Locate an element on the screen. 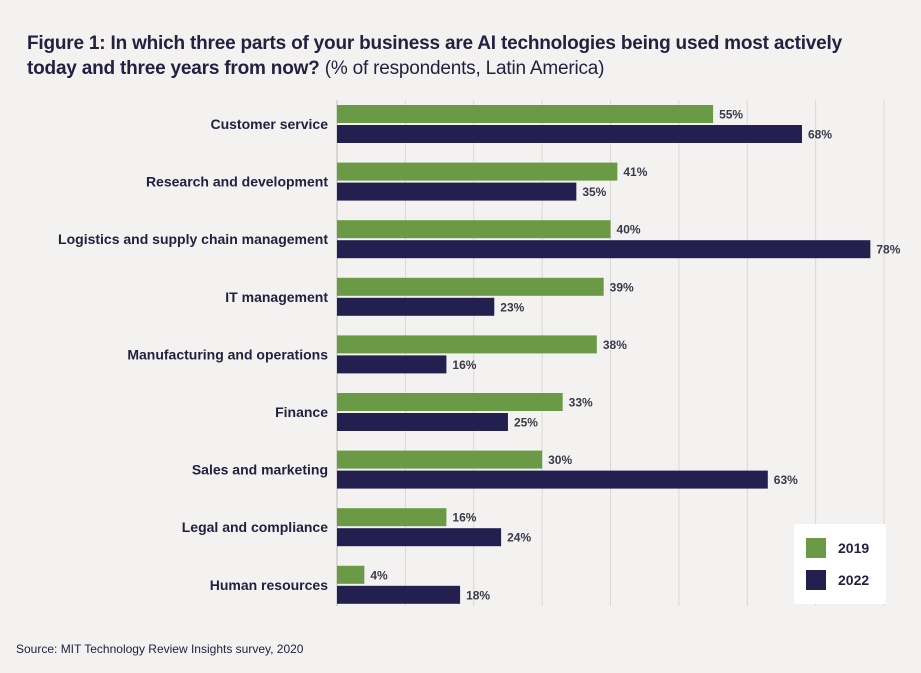  category-label-human-resources: Human resources is located at coordinates (269, 585).